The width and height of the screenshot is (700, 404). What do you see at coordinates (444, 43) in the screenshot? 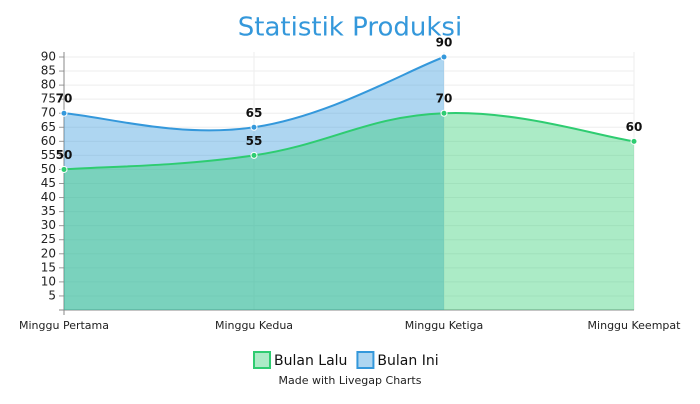
I see `data-label: 90` at bounding box center [444, 43].